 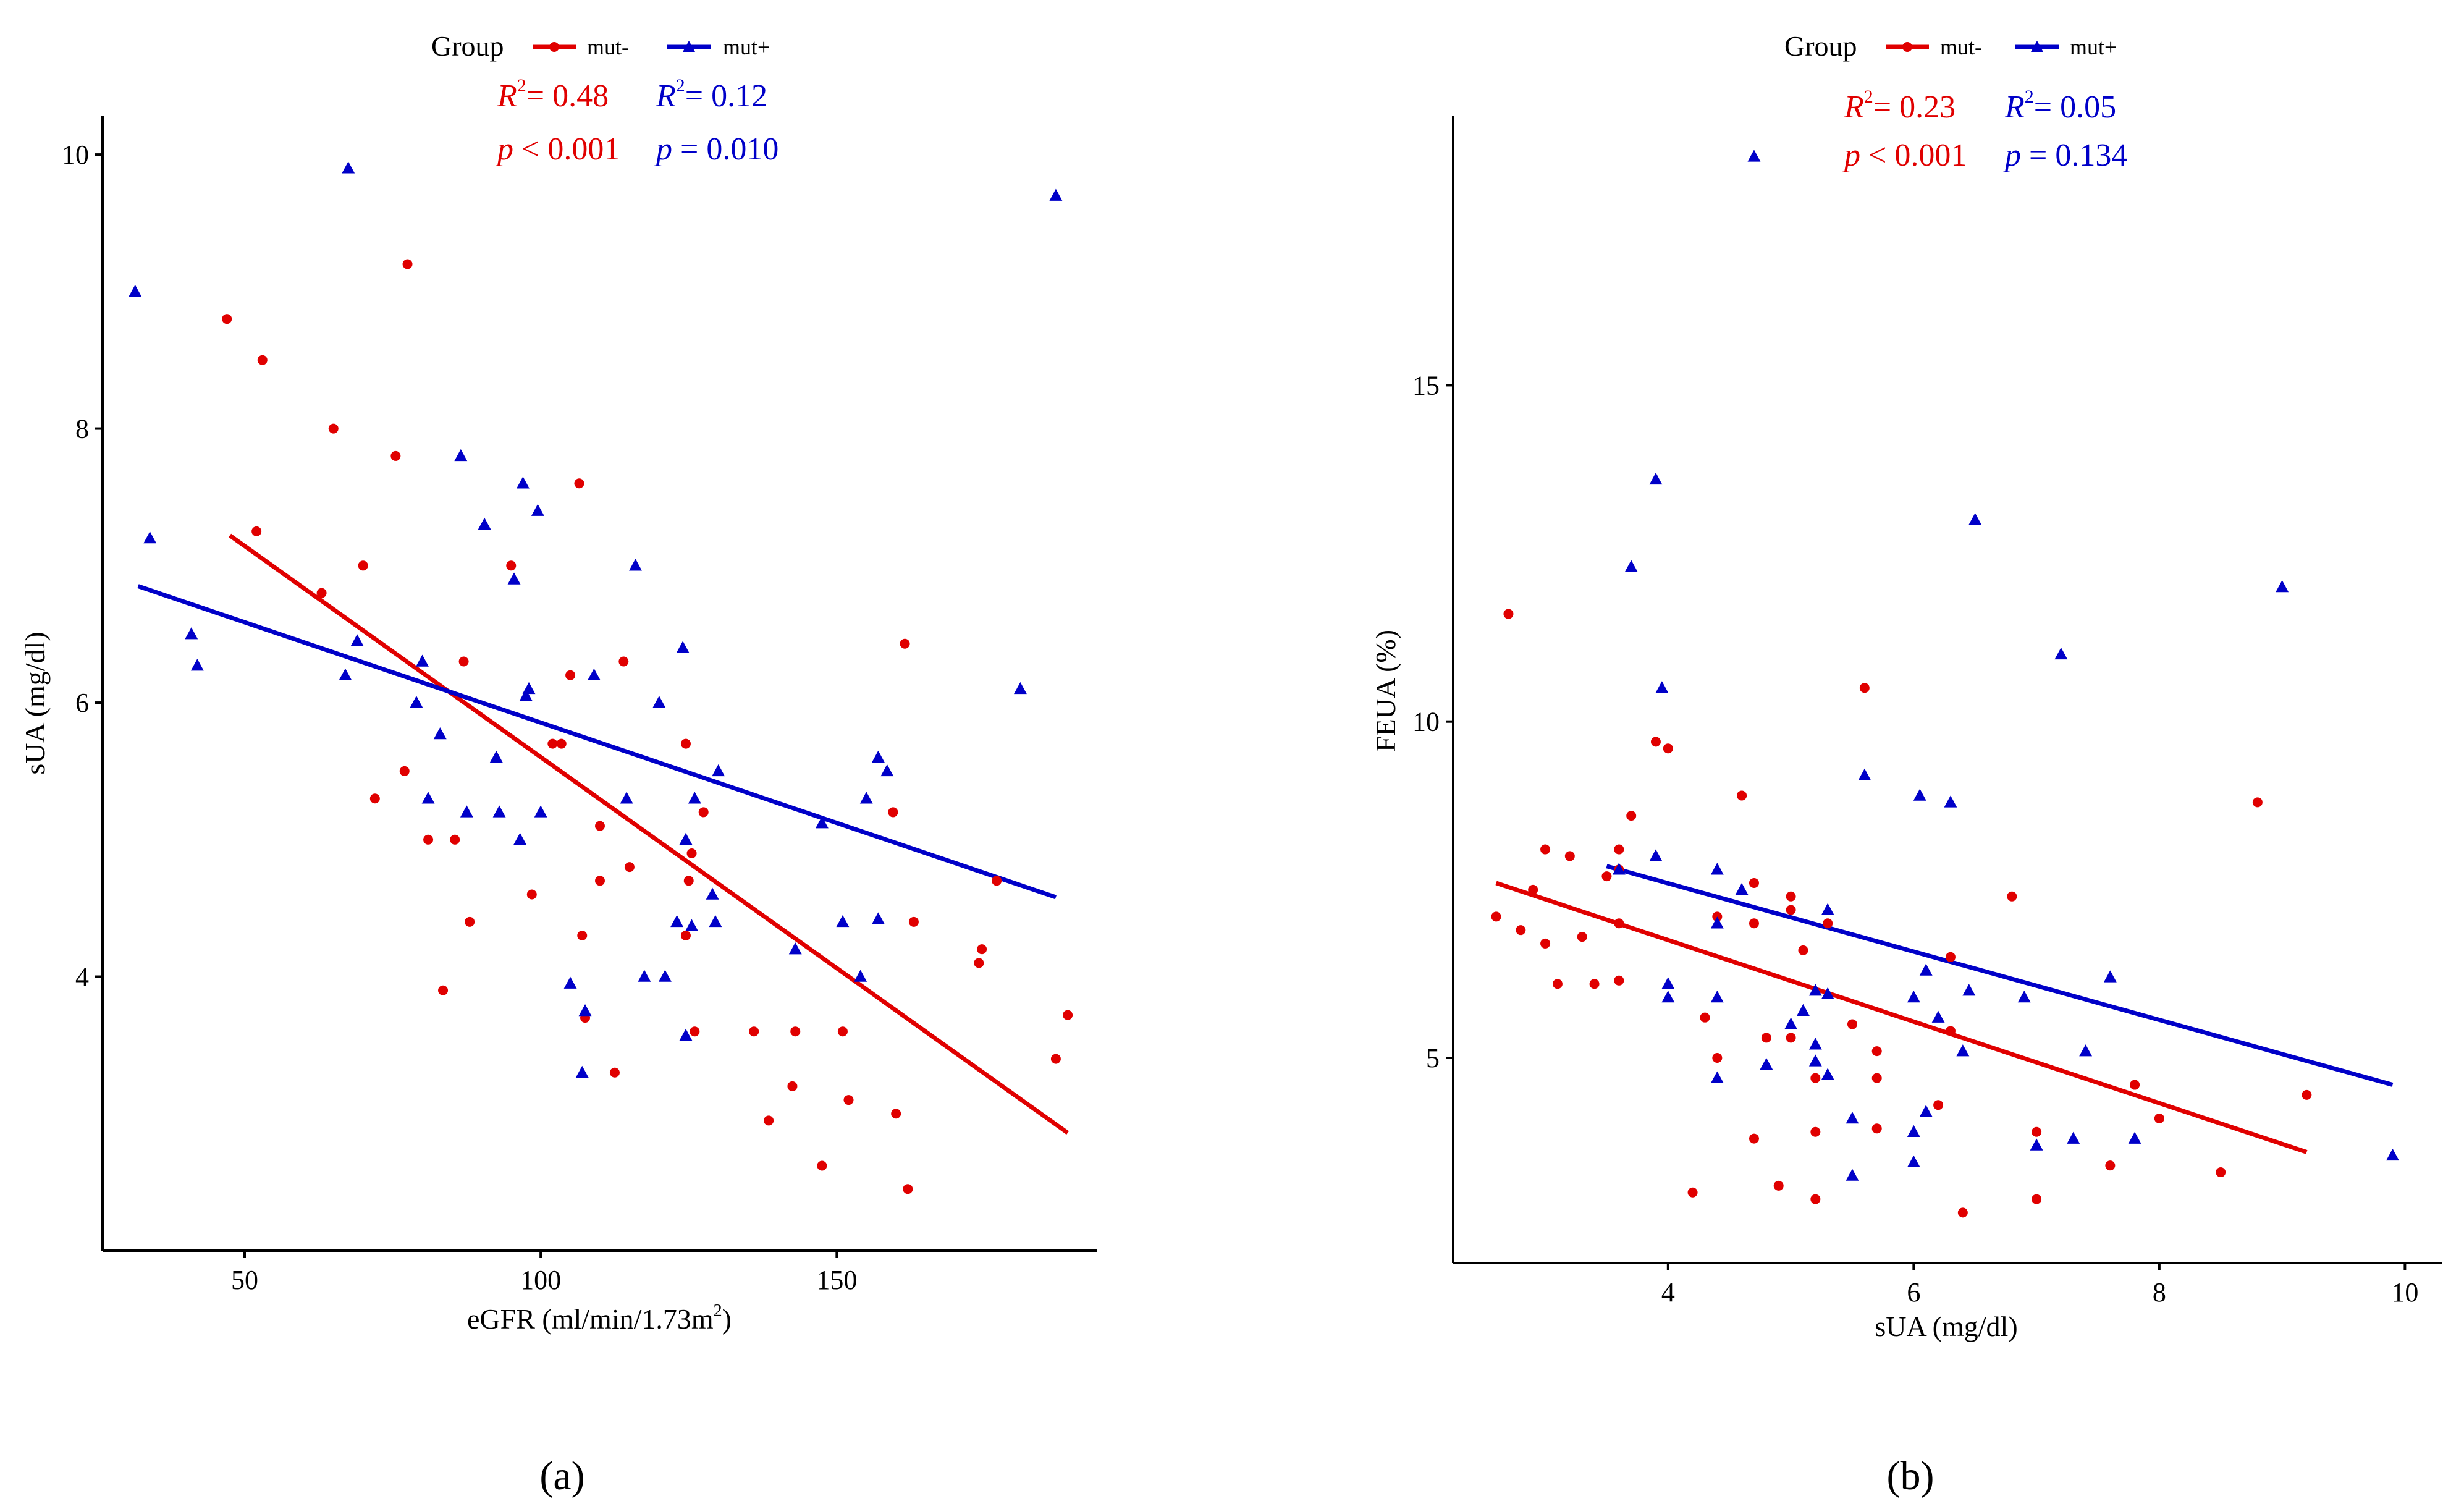 I want to click on x-axis-label: eGFR (ml/min/1.73m2), so click(x=599, y=1318).